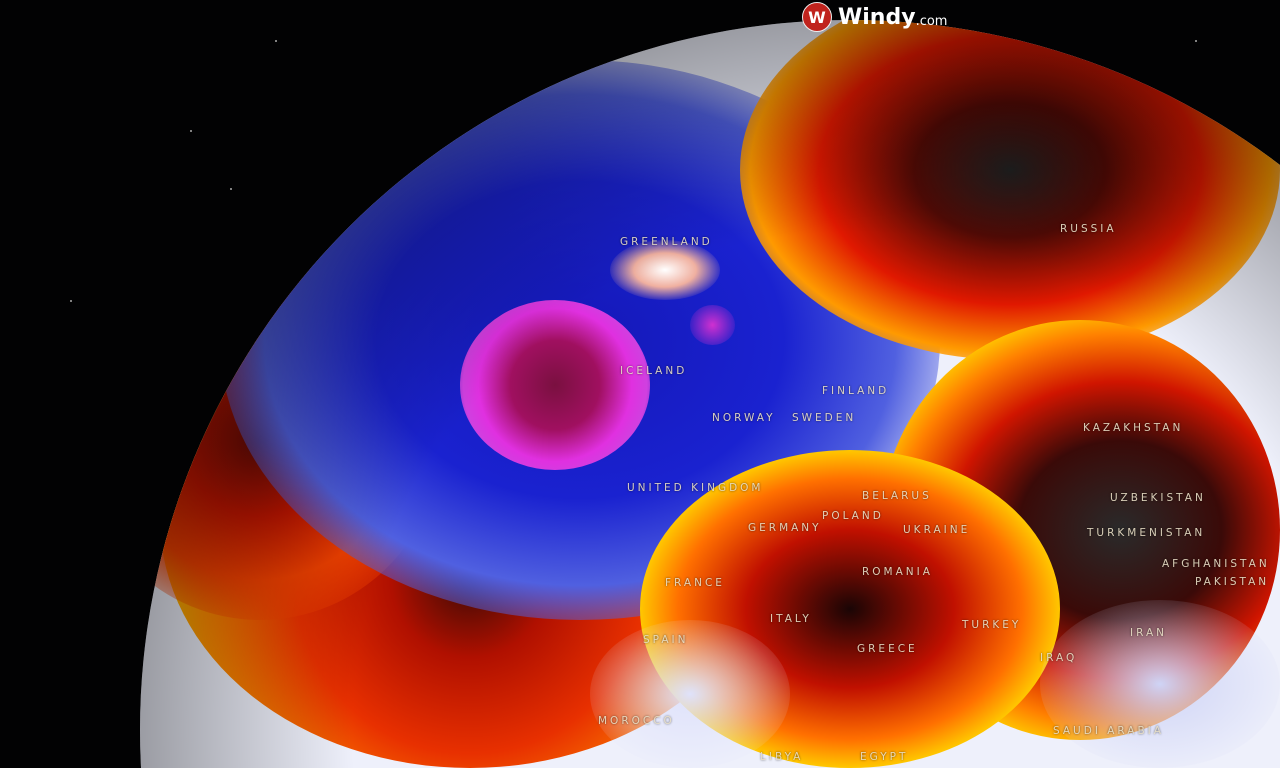  I want to click on label-united-kingdom: UNITED KINGDOM, so click(695, 488).